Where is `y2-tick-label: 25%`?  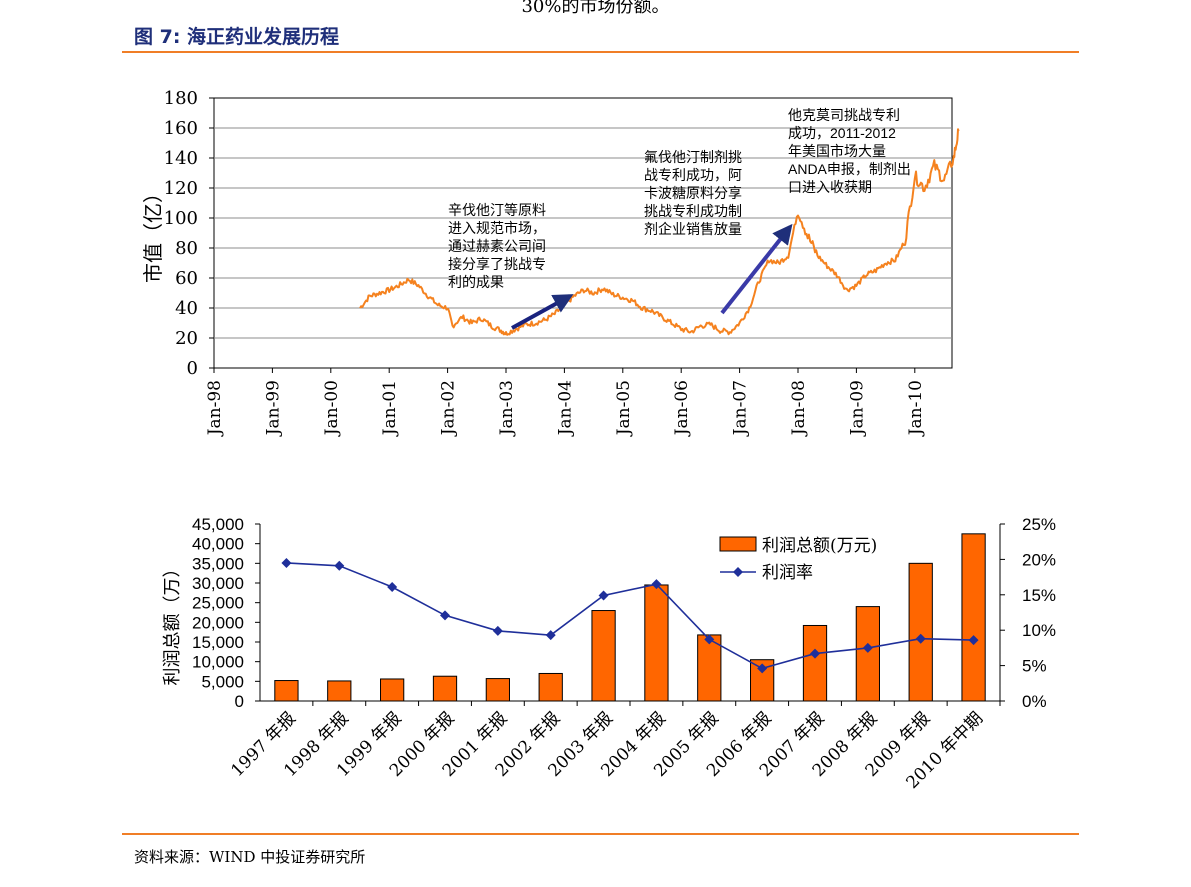
y2-tick-label: 25% is located at coordinates (1039, 524).